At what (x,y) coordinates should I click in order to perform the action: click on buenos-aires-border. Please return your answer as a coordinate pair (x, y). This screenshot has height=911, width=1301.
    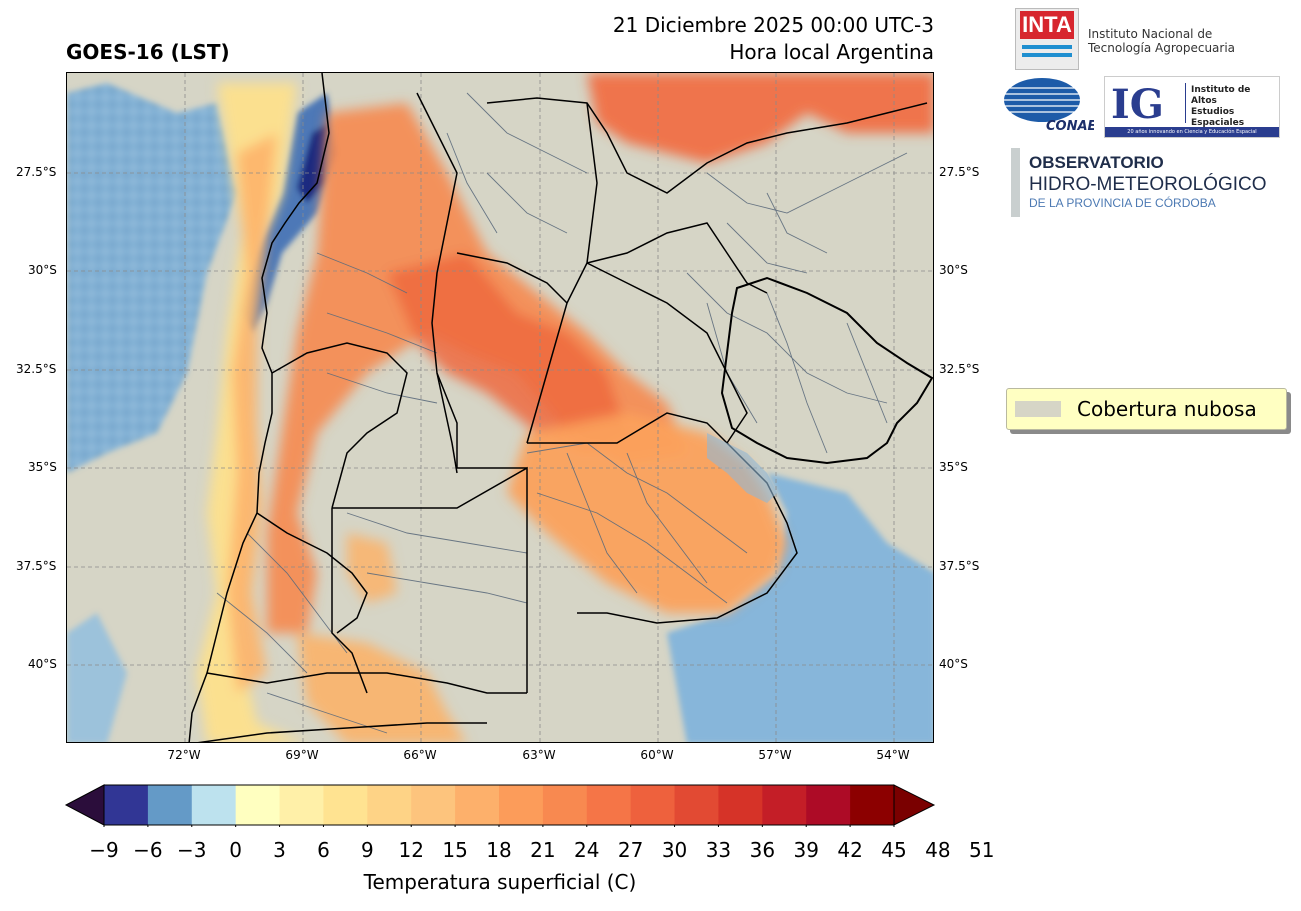
    Looking at the image, I should click on (662, 518).